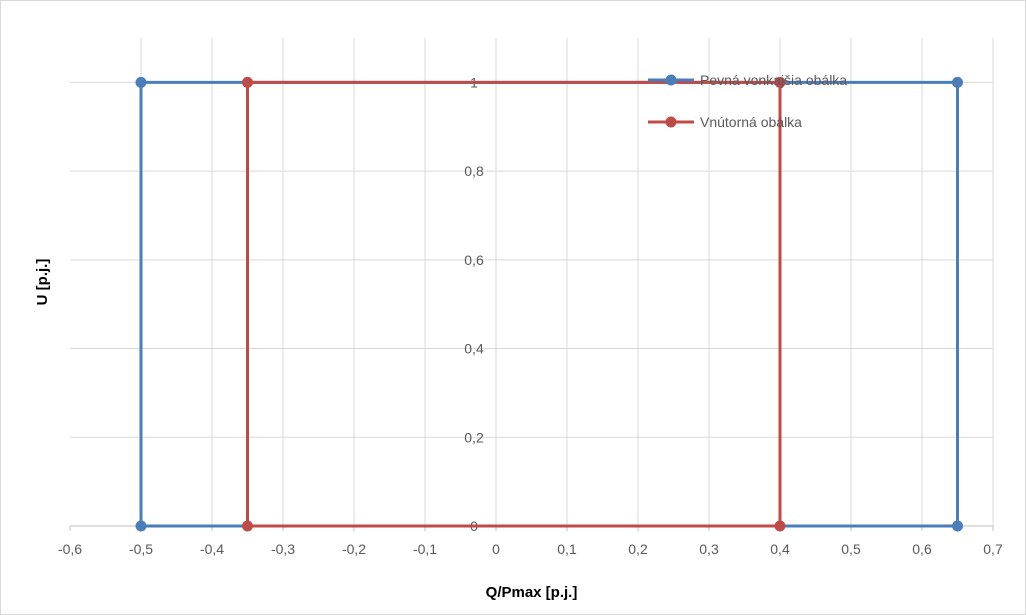  Describe the element at coordinates (425, 549) in the screenshot. I see `x-tick-label: -0,1` at that location.